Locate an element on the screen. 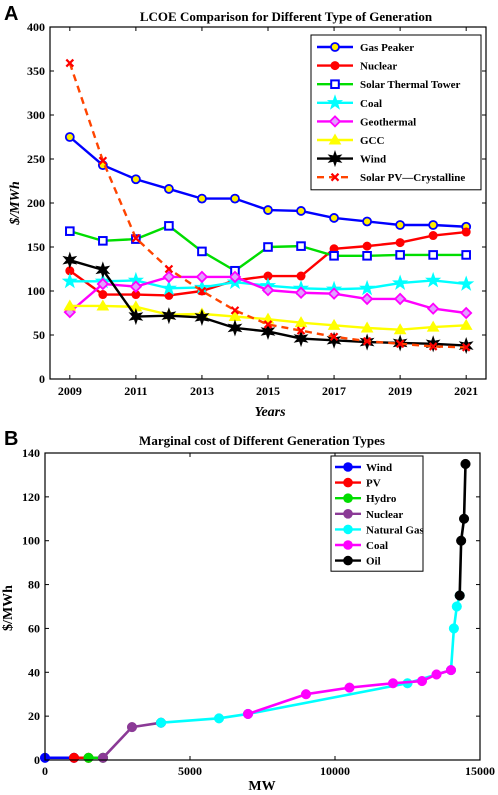 This screenshot has height=795, width=498. chart-b-ytick-label: 80 is located at coordinates (34, 585).